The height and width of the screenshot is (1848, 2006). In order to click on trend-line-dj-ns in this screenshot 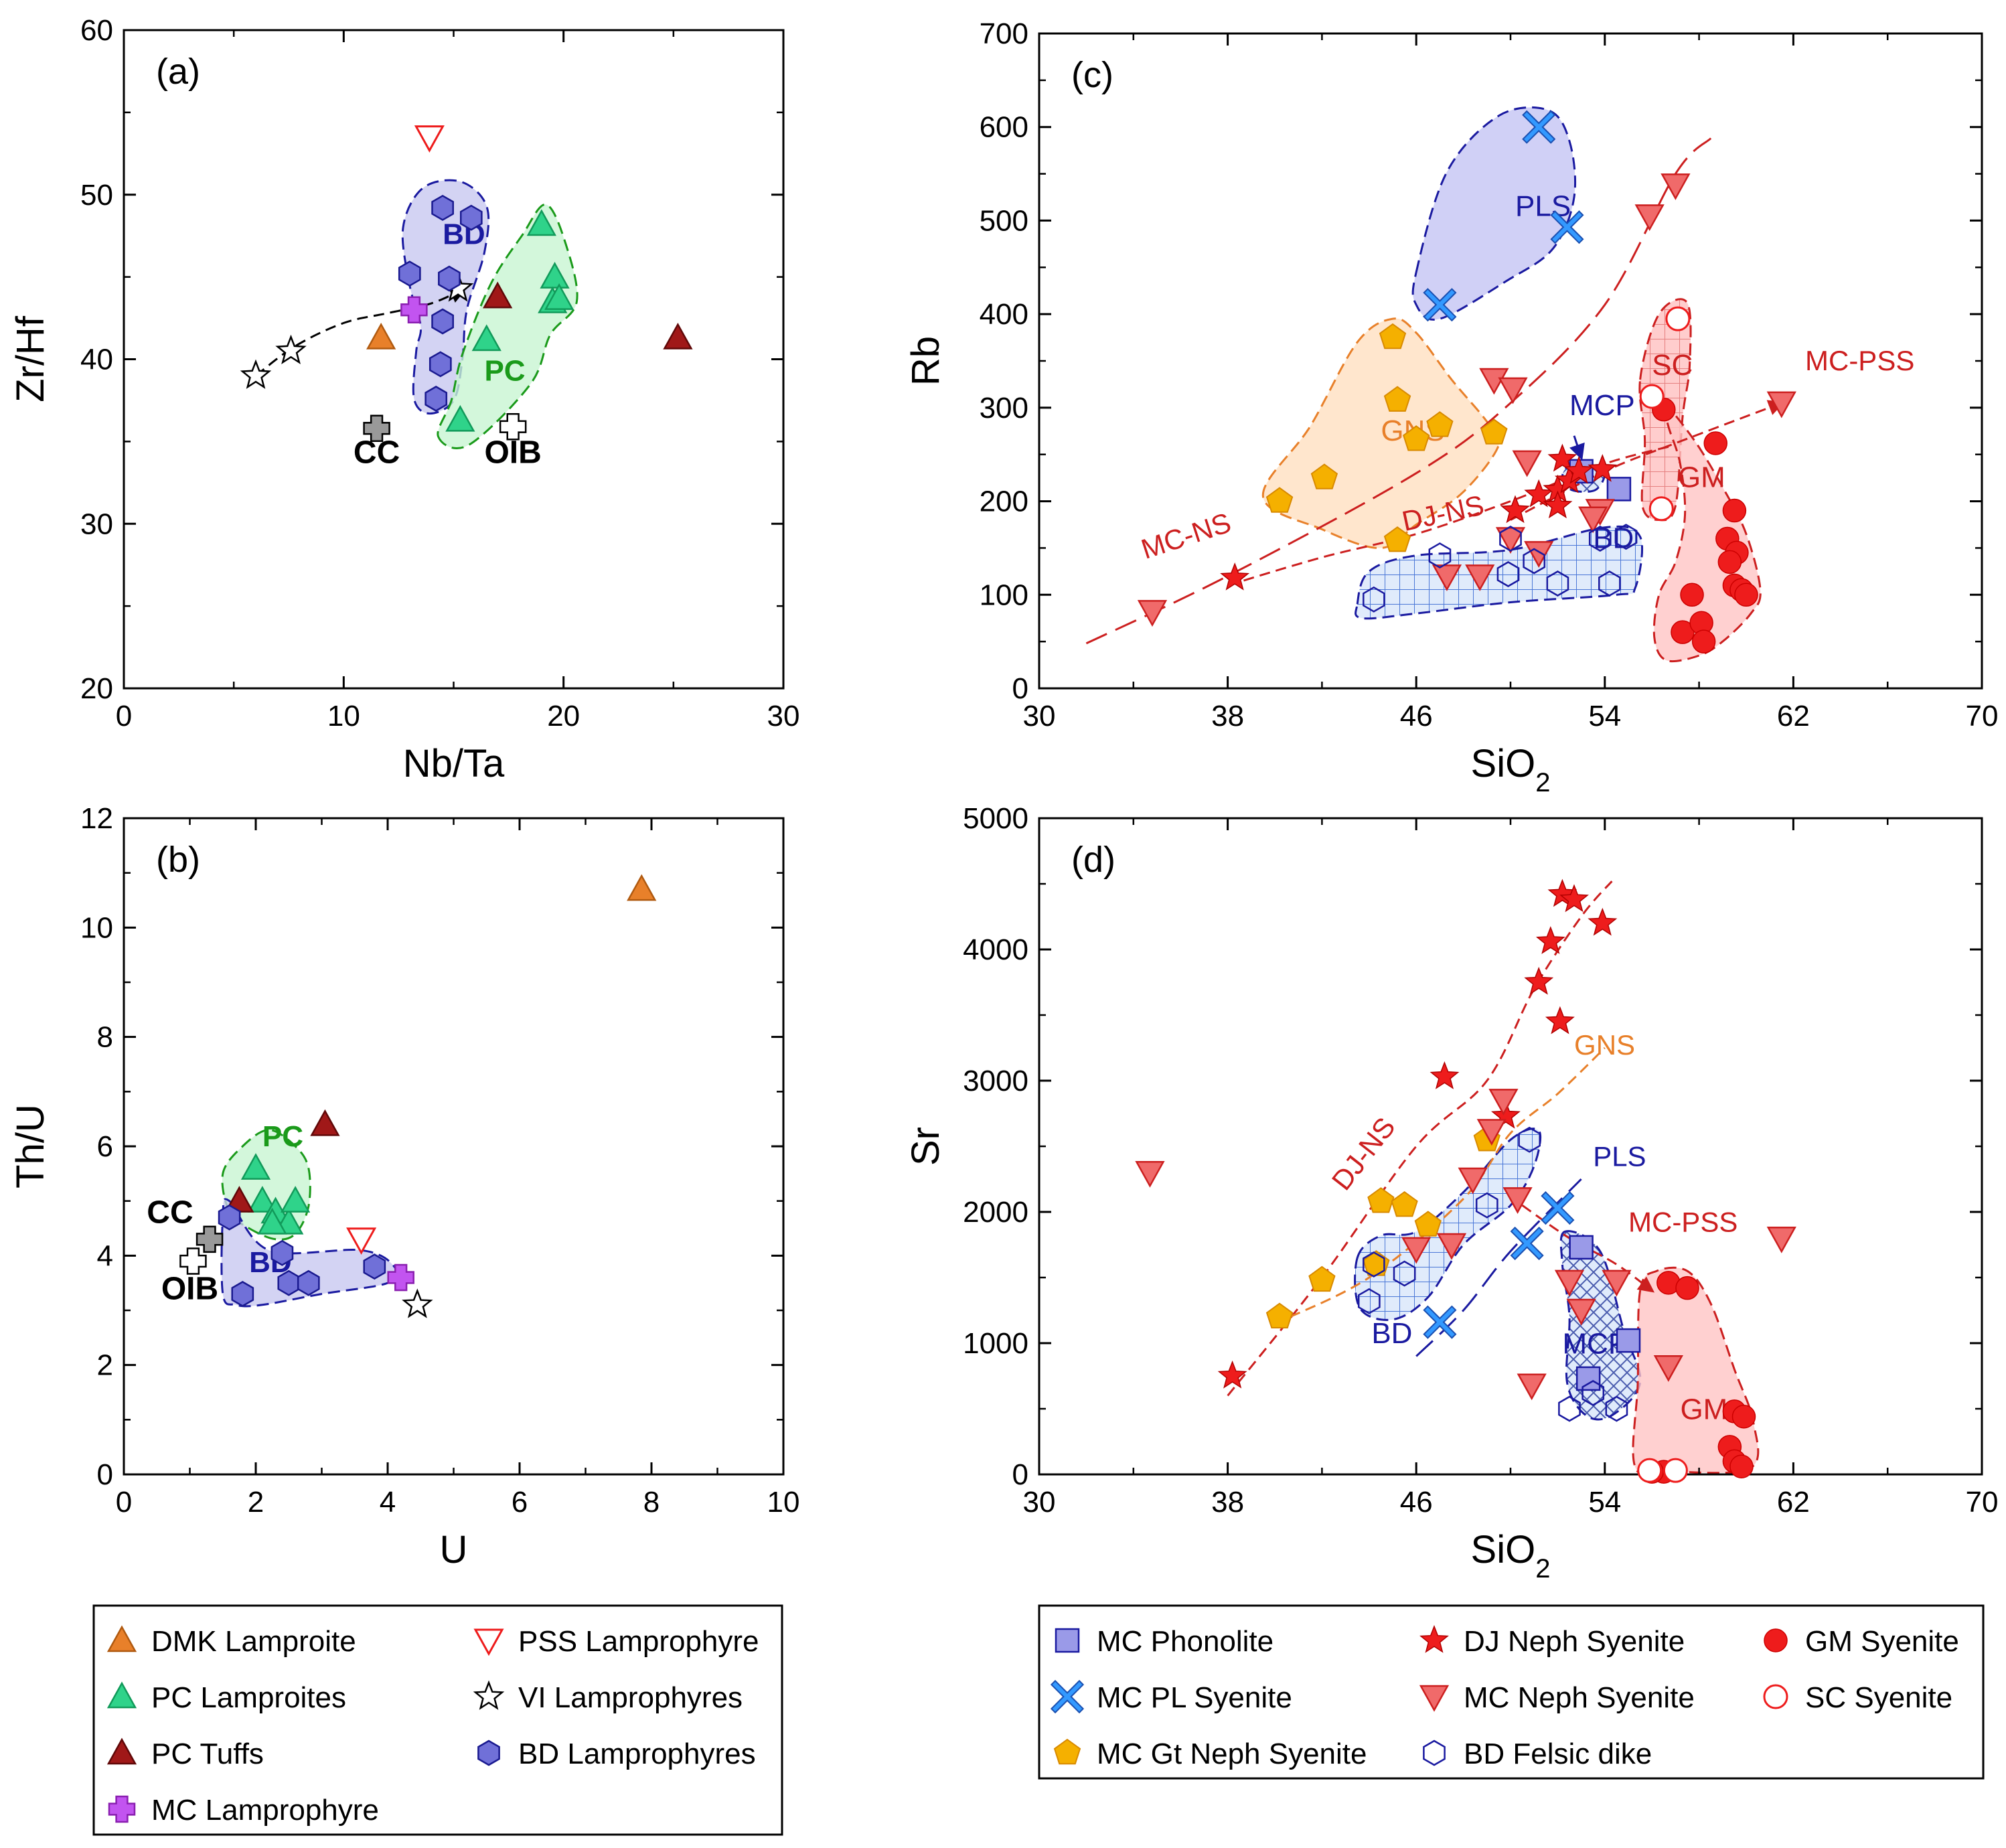, I will do `click(1420, 1138)`.